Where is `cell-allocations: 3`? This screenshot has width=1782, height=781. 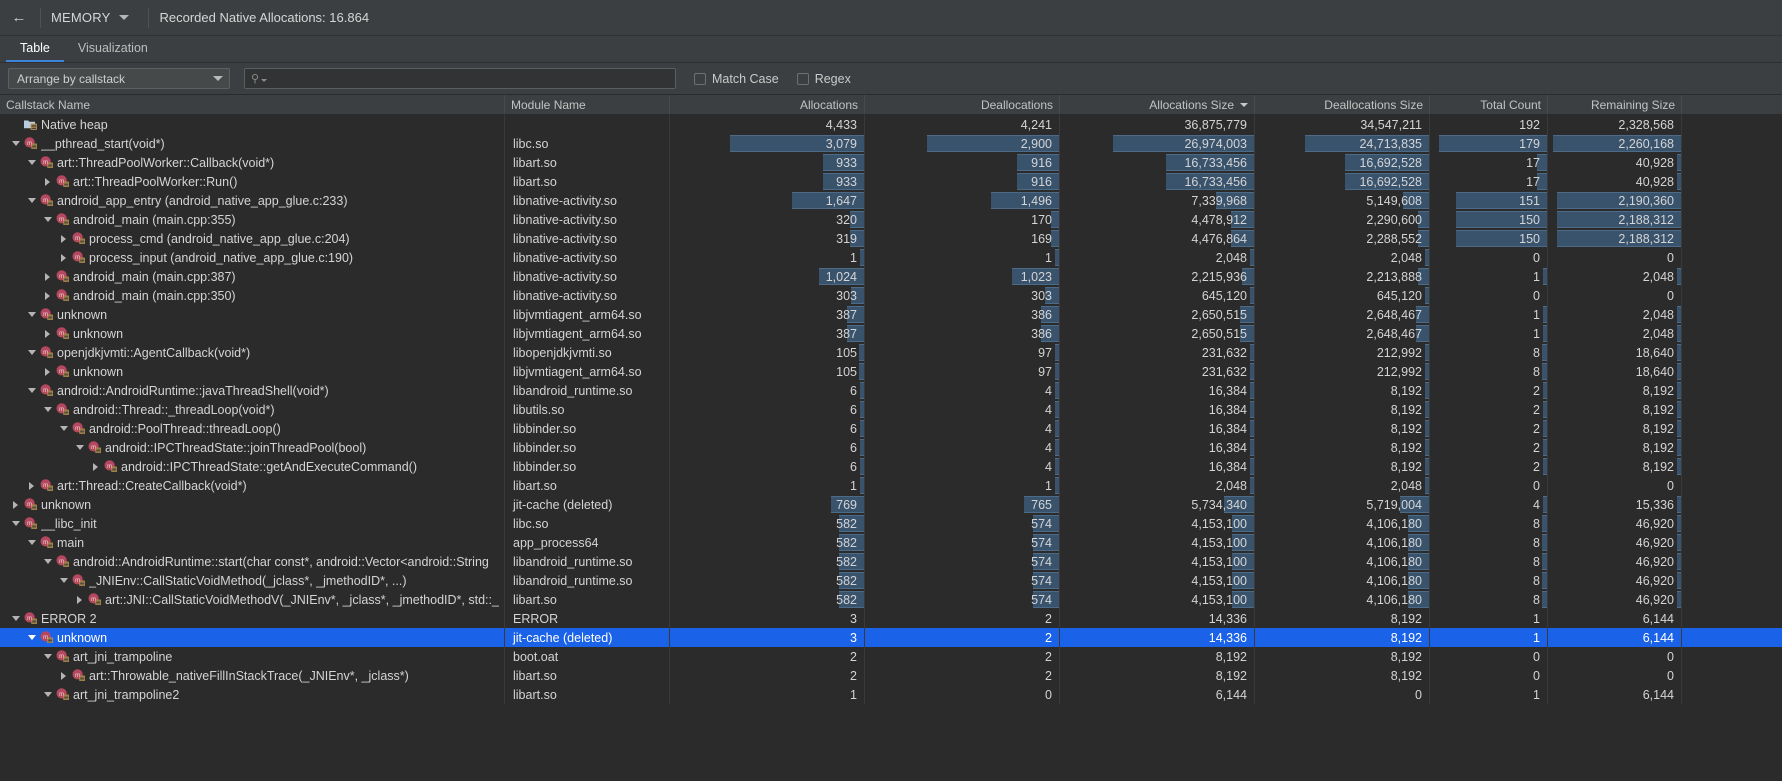 cell-allocations: 3 is located at coordinates (767, 637).